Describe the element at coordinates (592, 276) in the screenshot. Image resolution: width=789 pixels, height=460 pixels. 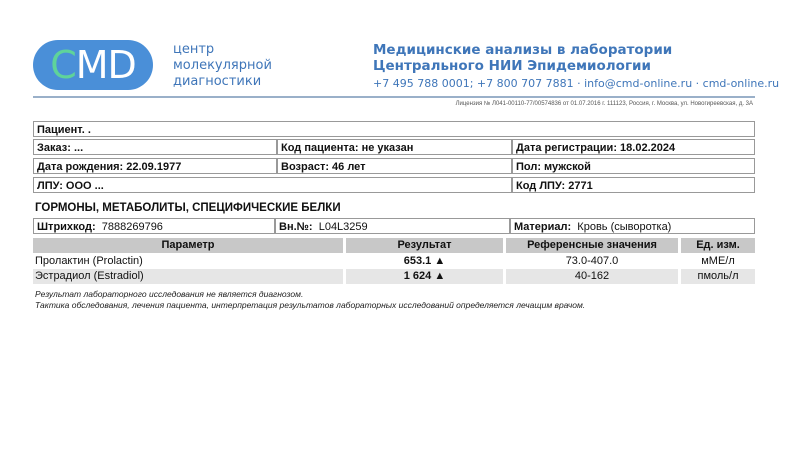
I see `ref: 40-162` at that location.